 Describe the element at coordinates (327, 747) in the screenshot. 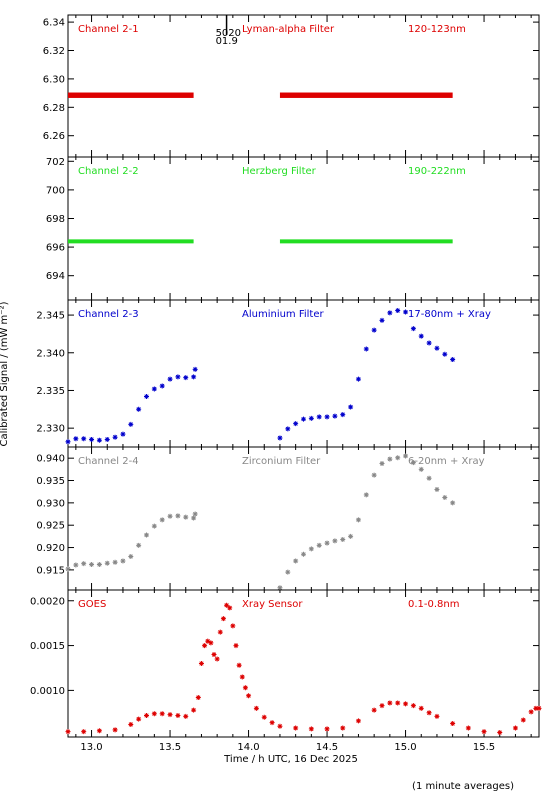

I see `x-tick-label: 14.5` at that location.